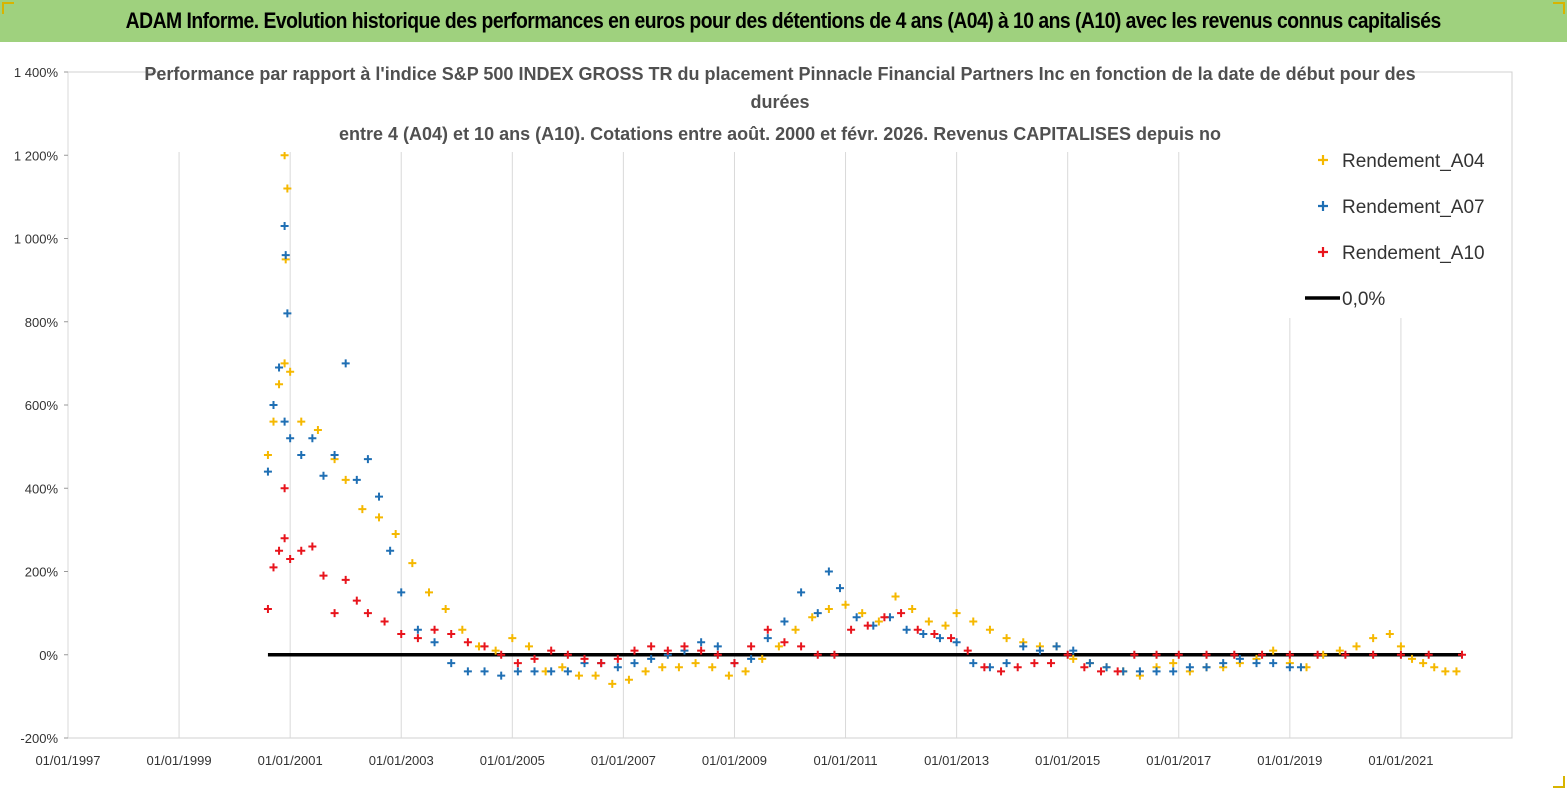 The image size is (1567, 790). What do you see at coordinates (512, 760) in the screenshot?
I see `x-tick-label: 01/01/2005` at bounding box center [512, 760].